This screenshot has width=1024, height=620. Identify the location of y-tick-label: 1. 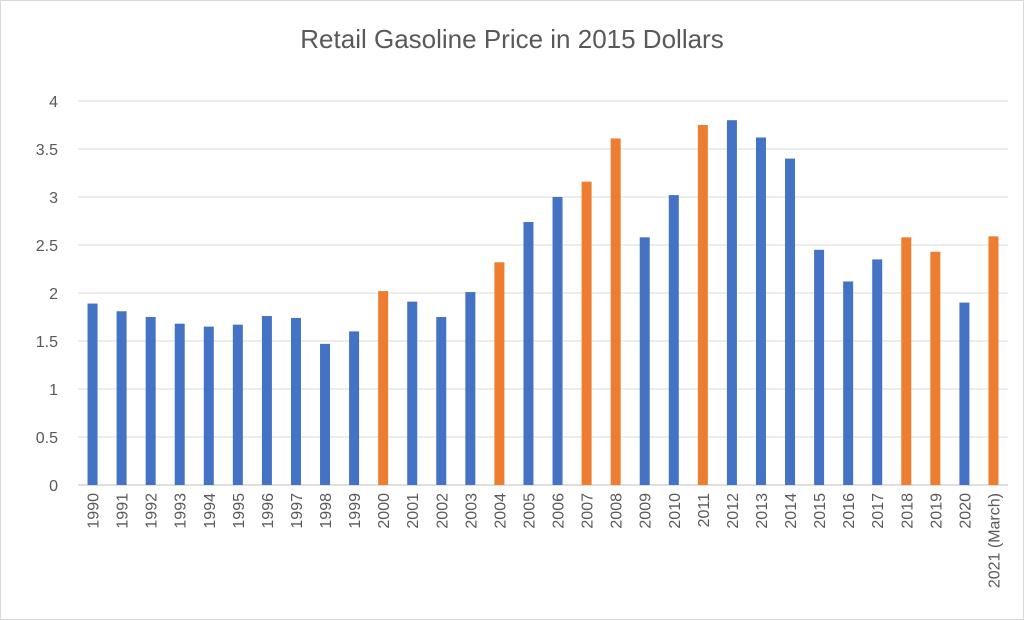
(53, 390).